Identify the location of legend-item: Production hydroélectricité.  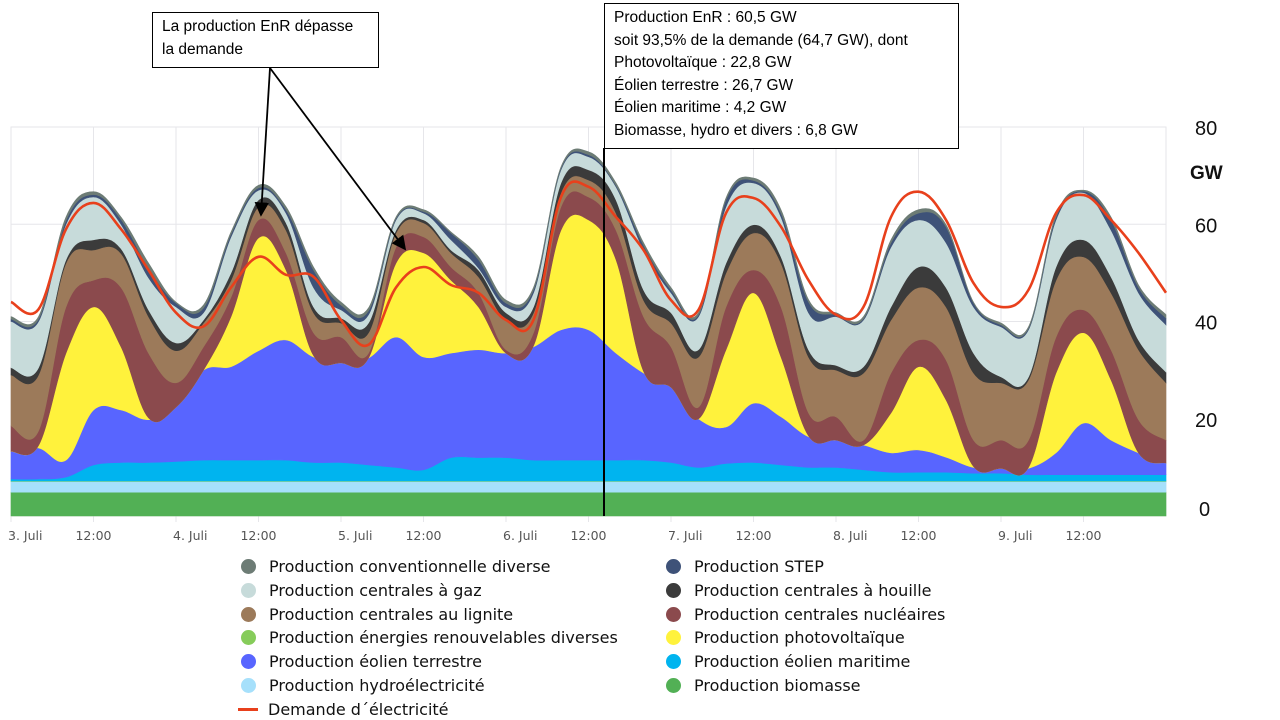
(363, 685).